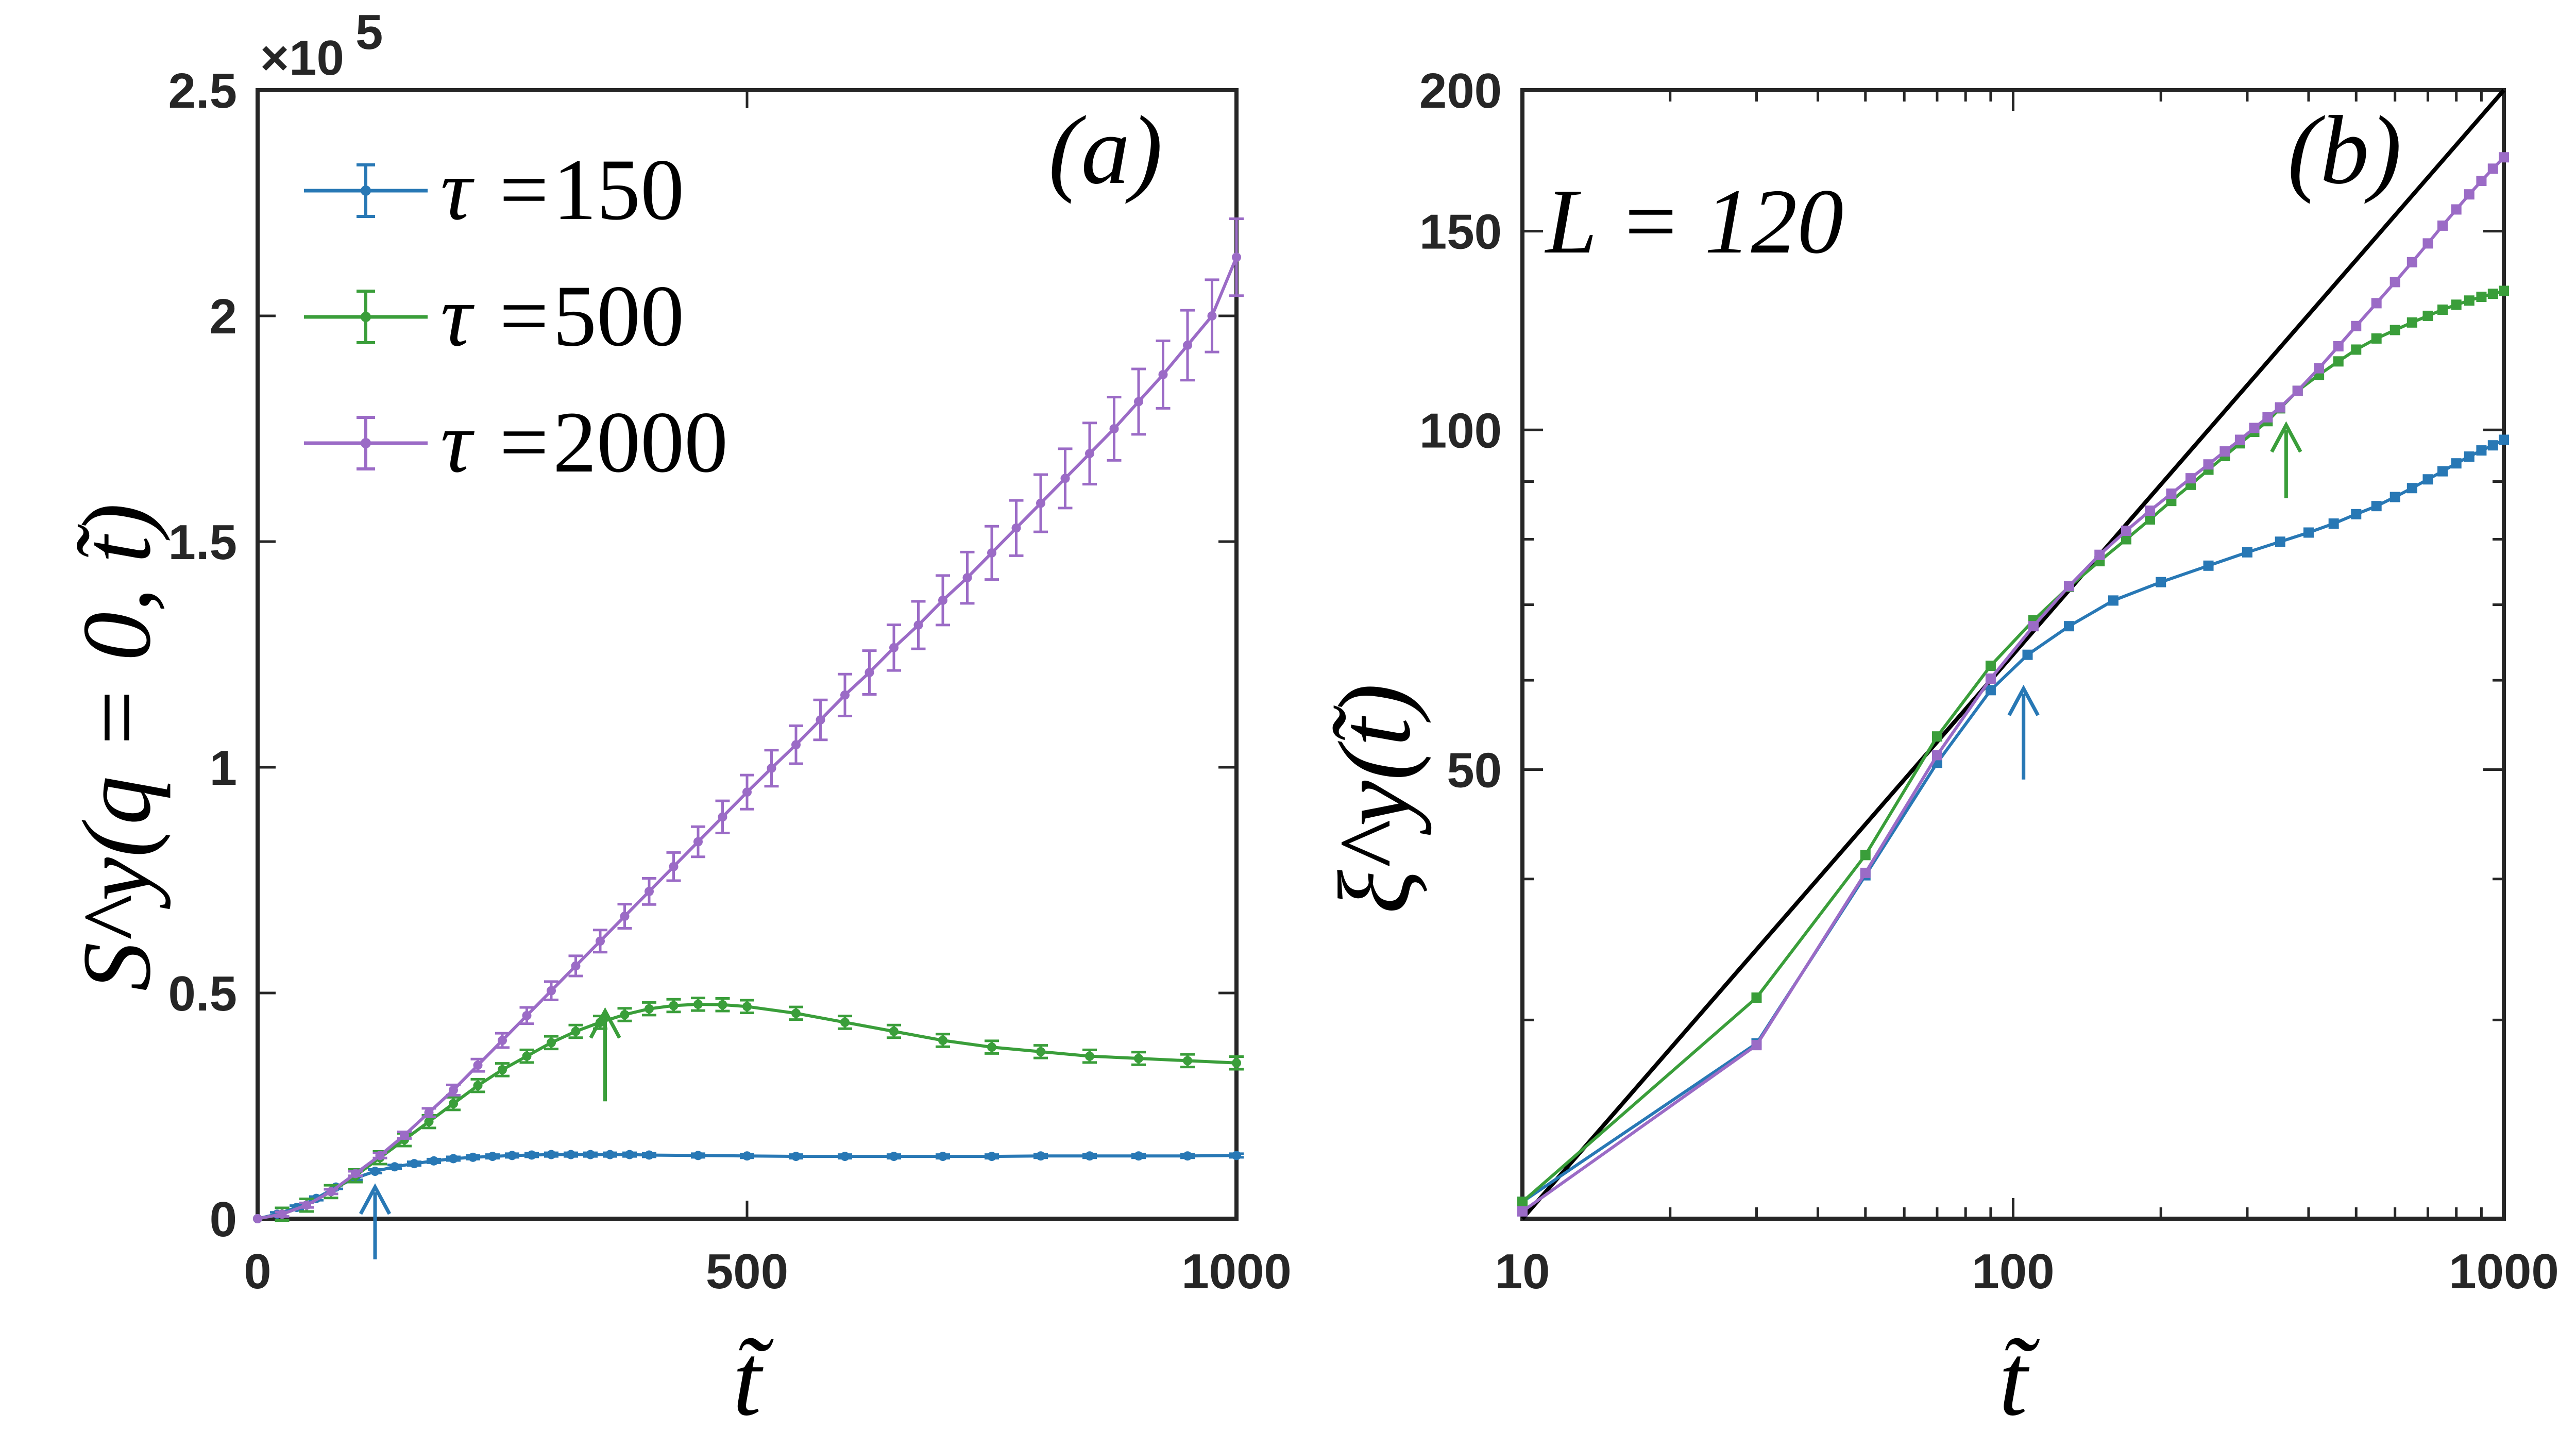  What do you see at coordinates (1460, 232) in the screenshot?
I see `y-tick-label-b: 150` at bounding box center [1460, 232].